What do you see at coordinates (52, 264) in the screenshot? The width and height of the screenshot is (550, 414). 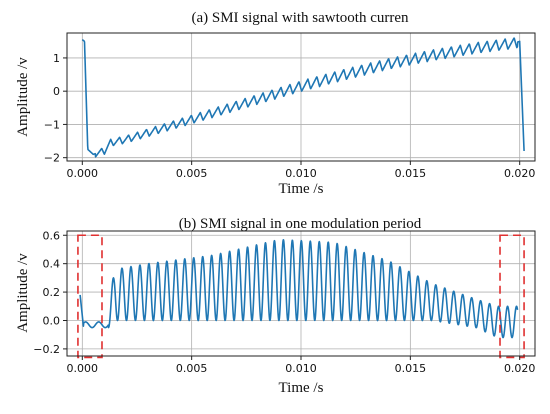 I see `y-tick-label: 0.4` at bounding box center [52, 264].